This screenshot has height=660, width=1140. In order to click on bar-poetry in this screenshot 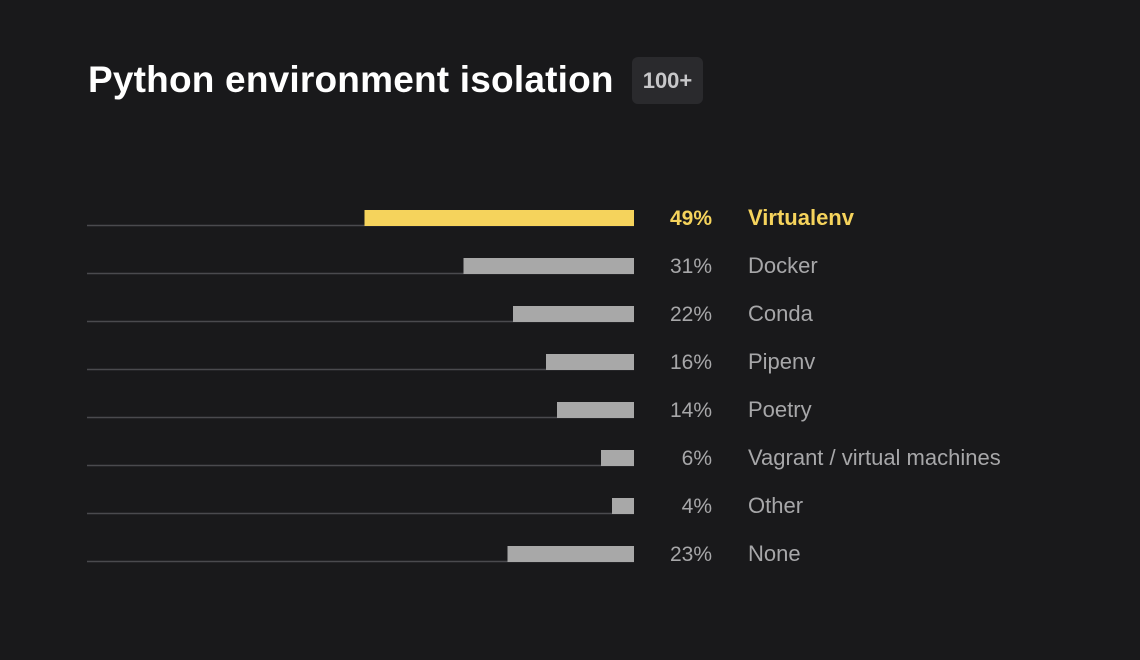, I will do `click(595, 410)`.